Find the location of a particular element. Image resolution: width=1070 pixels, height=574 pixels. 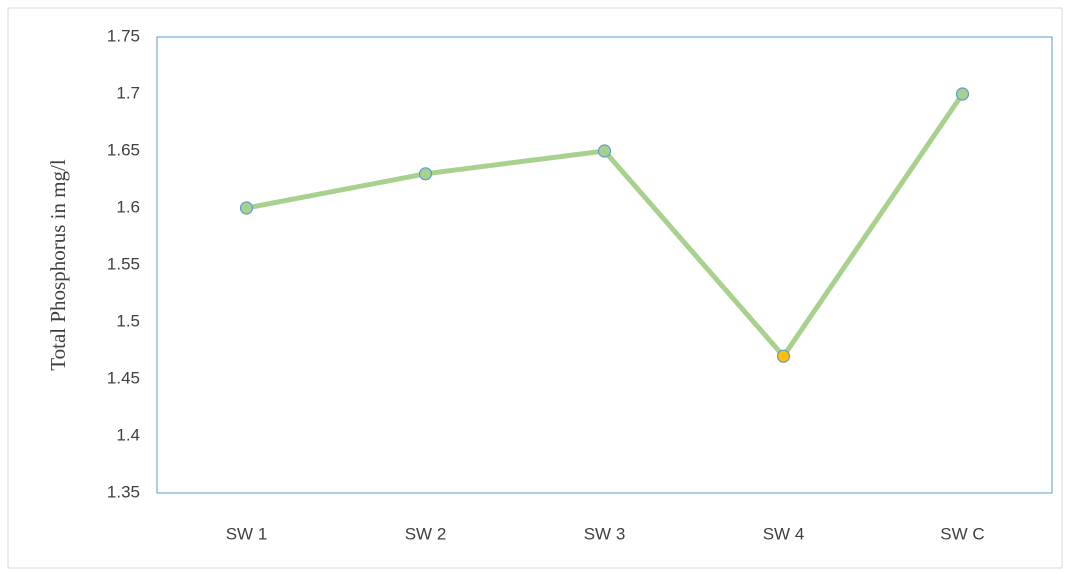

x-tick-label: SW C is located at coordinates (962, 533).